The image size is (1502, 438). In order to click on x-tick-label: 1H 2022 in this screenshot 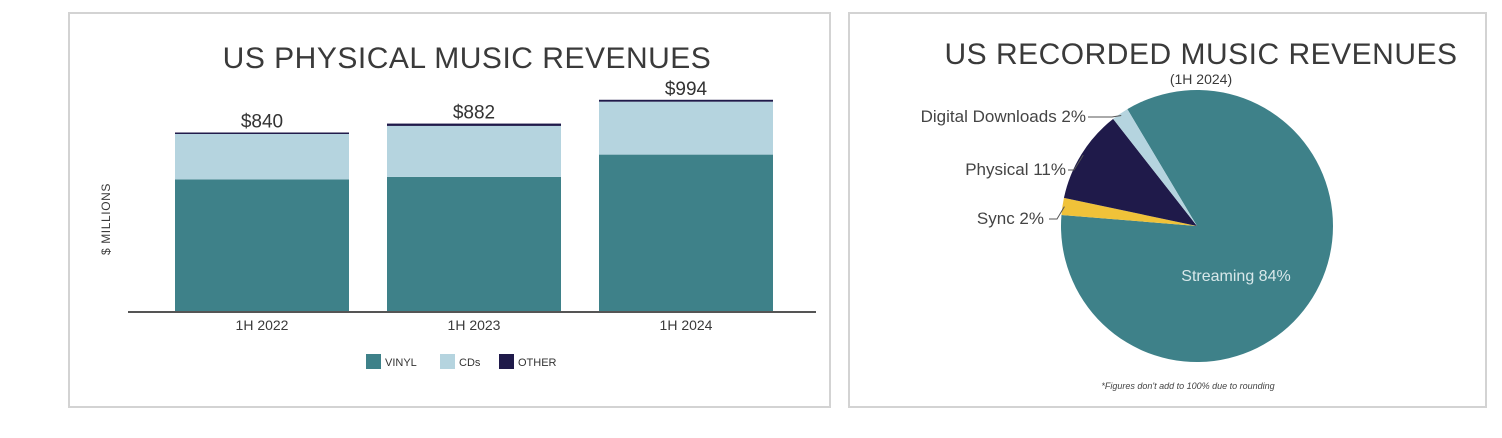, I will do `click(262, 325)`.